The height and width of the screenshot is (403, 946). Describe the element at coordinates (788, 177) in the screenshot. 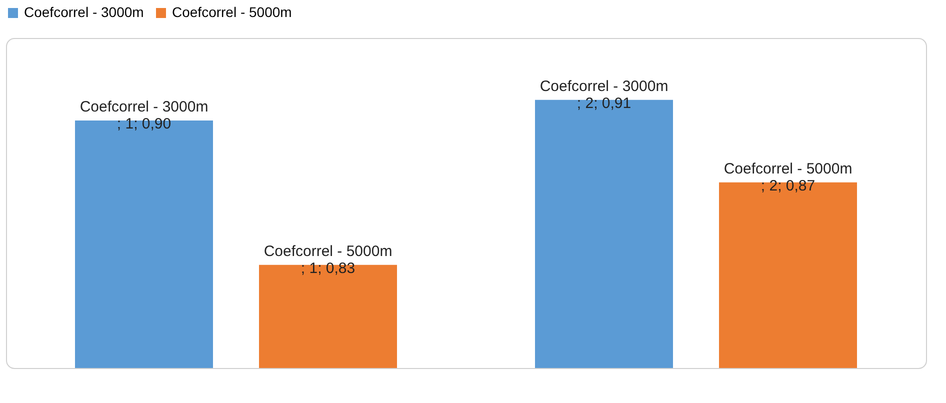

I see `data-label: Coefcorrel - 5000m ; 2; 0,87` at that location.